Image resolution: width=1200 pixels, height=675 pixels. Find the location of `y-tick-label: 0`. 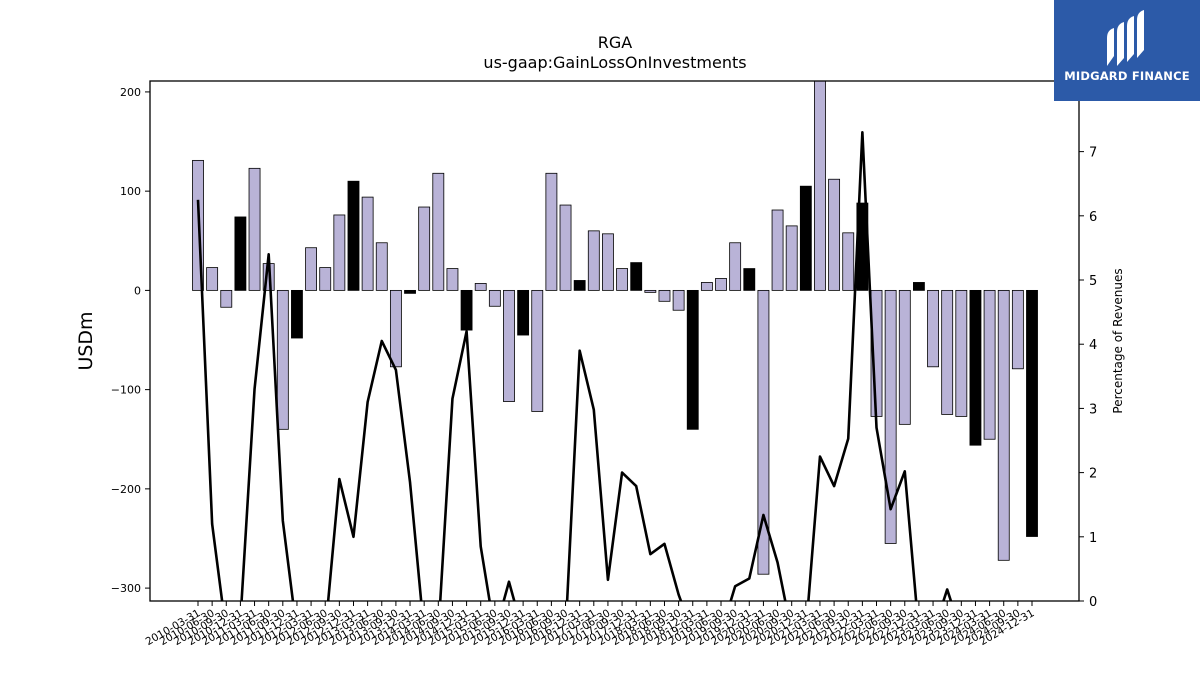

y-tick-label: 0 is located at coordinates (137, 290).